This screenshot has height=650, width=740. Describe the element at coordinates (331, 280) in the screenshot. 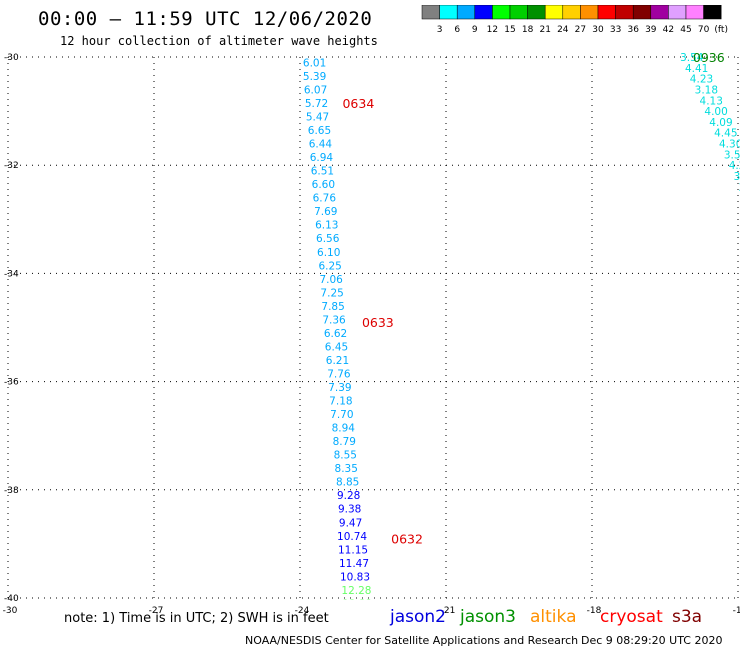

I see `wave-height-value: 7.06` at that location.